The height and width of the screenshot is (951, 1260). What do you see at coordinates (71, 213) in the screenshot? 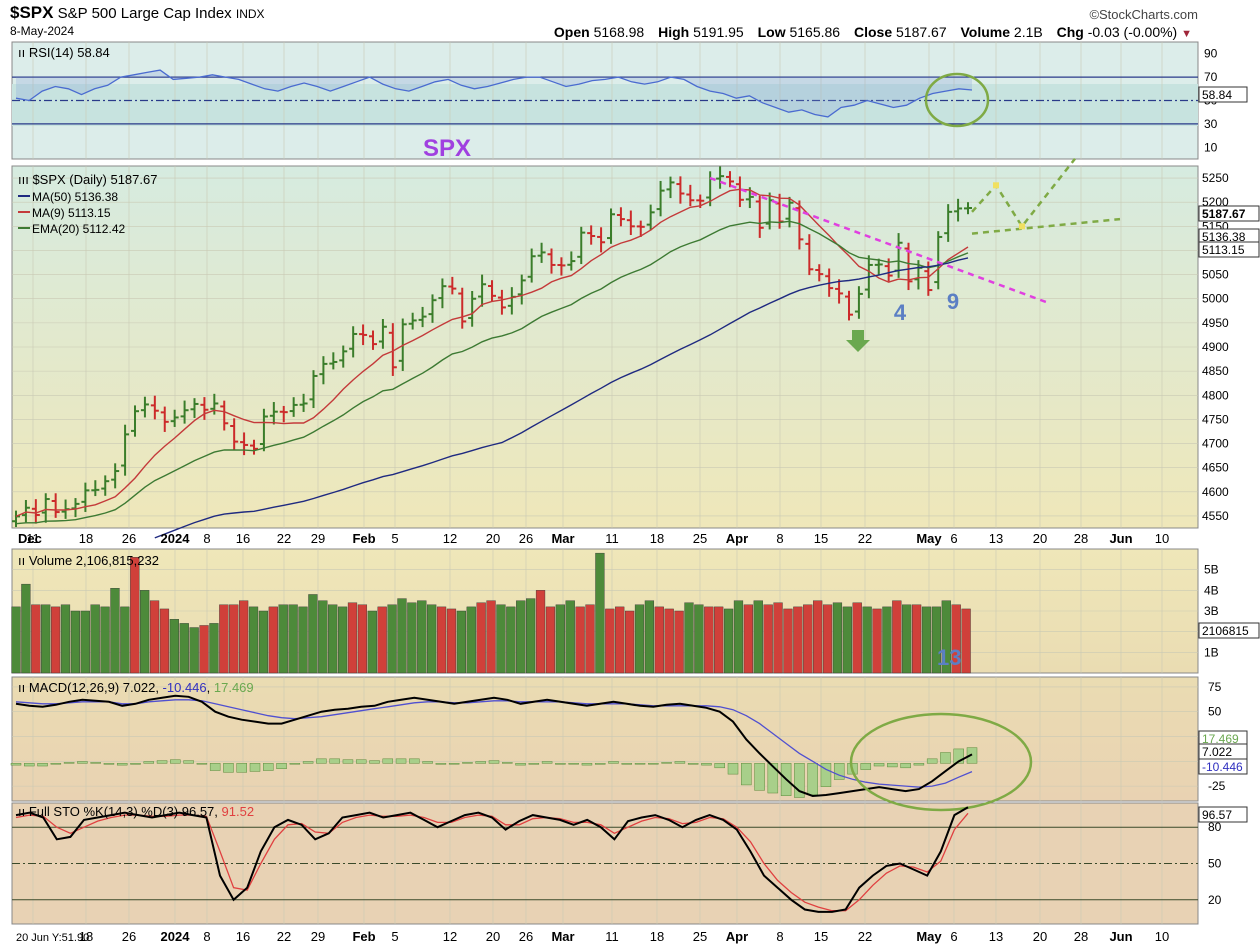
I see `legend-entry: MA(9) 5113.15` at bounding box center [71, 213].